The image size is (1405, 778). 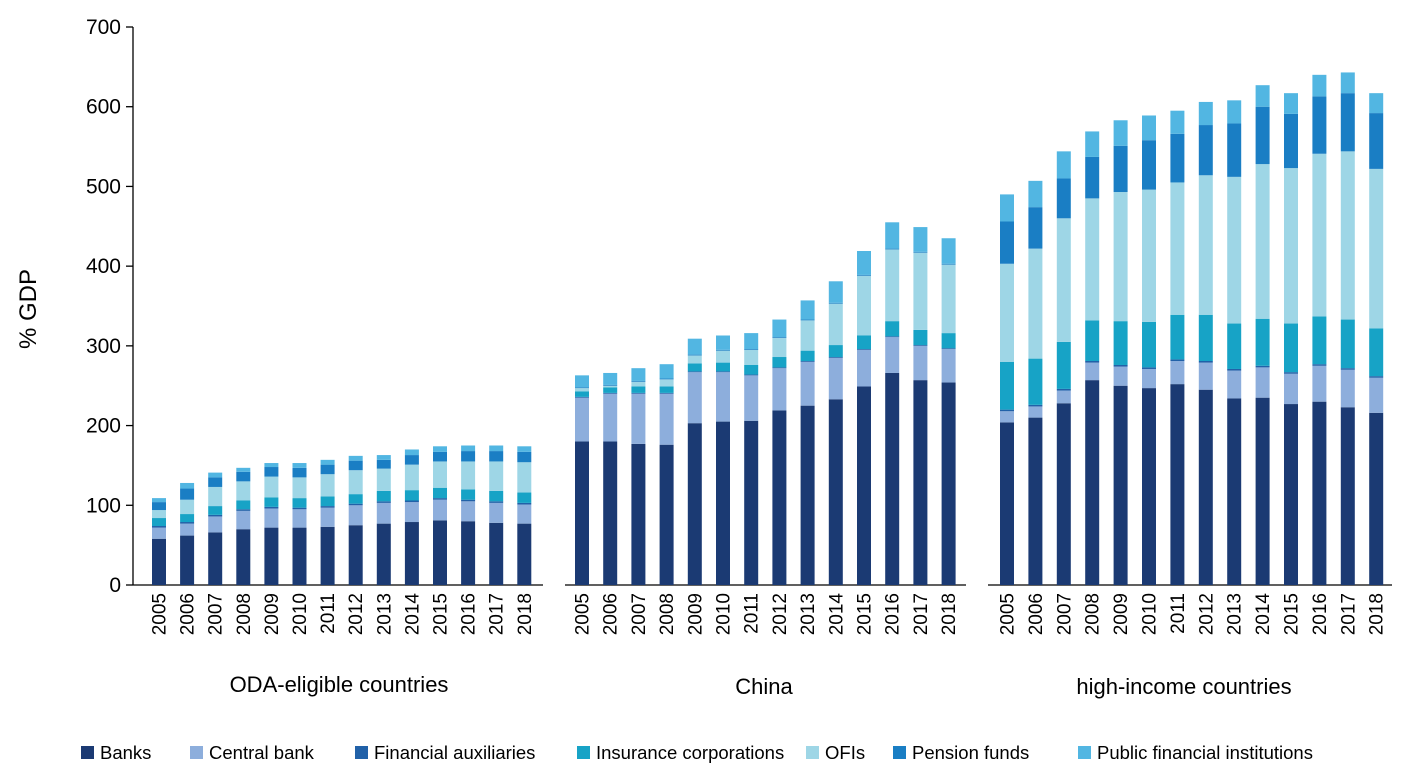 I want to click on x-tick-label: 2007, so click(x=1064, y=614).